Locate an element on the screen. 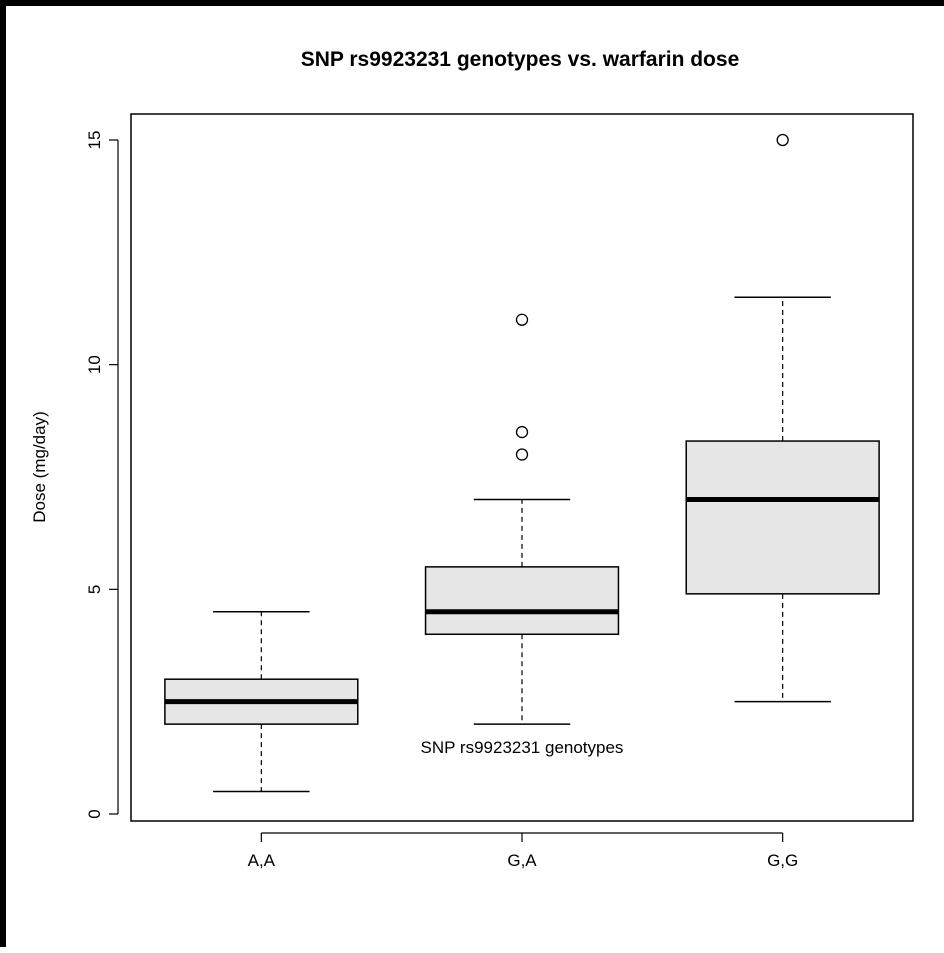  box-group-g-a is located at coordinates (522, 519).